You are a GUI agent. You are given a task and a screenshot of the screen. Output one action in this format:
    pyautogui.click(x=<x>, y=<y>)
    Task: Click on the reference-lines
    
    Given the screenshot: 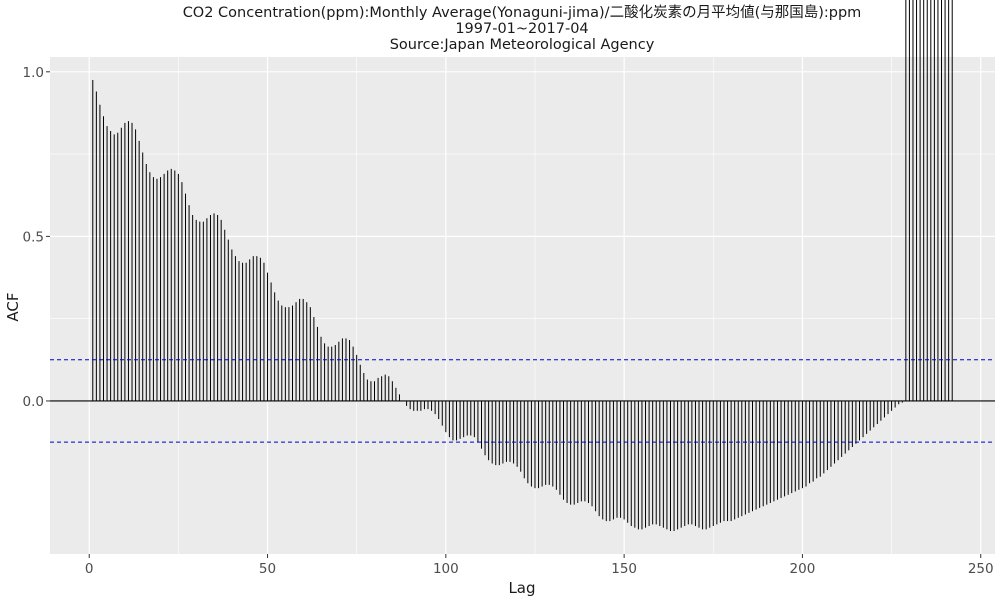 What is the action you would take?
    pyautogui.click(x=522, y=401)
    